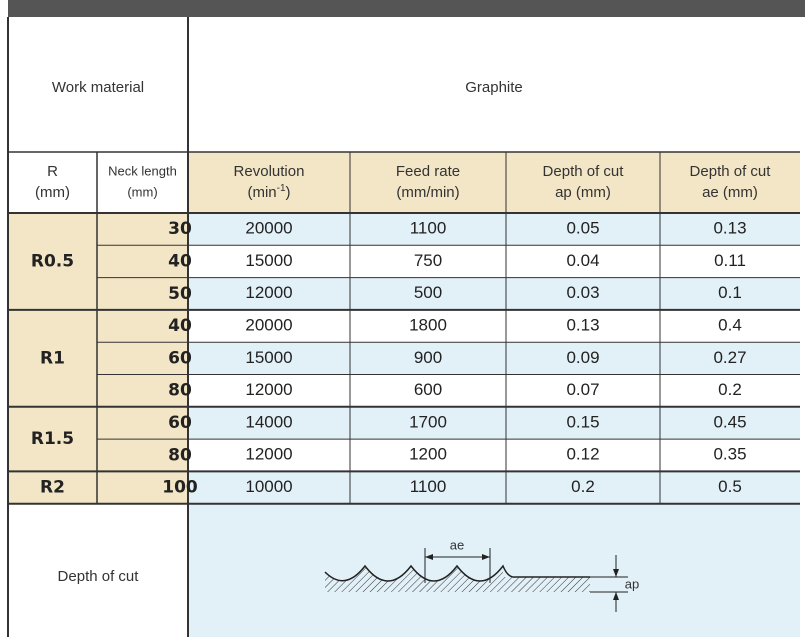  What do you see at coordinates (268, 486) in the screenshot?
I see `cell-text: 10000` at bounding box center [268, 486].